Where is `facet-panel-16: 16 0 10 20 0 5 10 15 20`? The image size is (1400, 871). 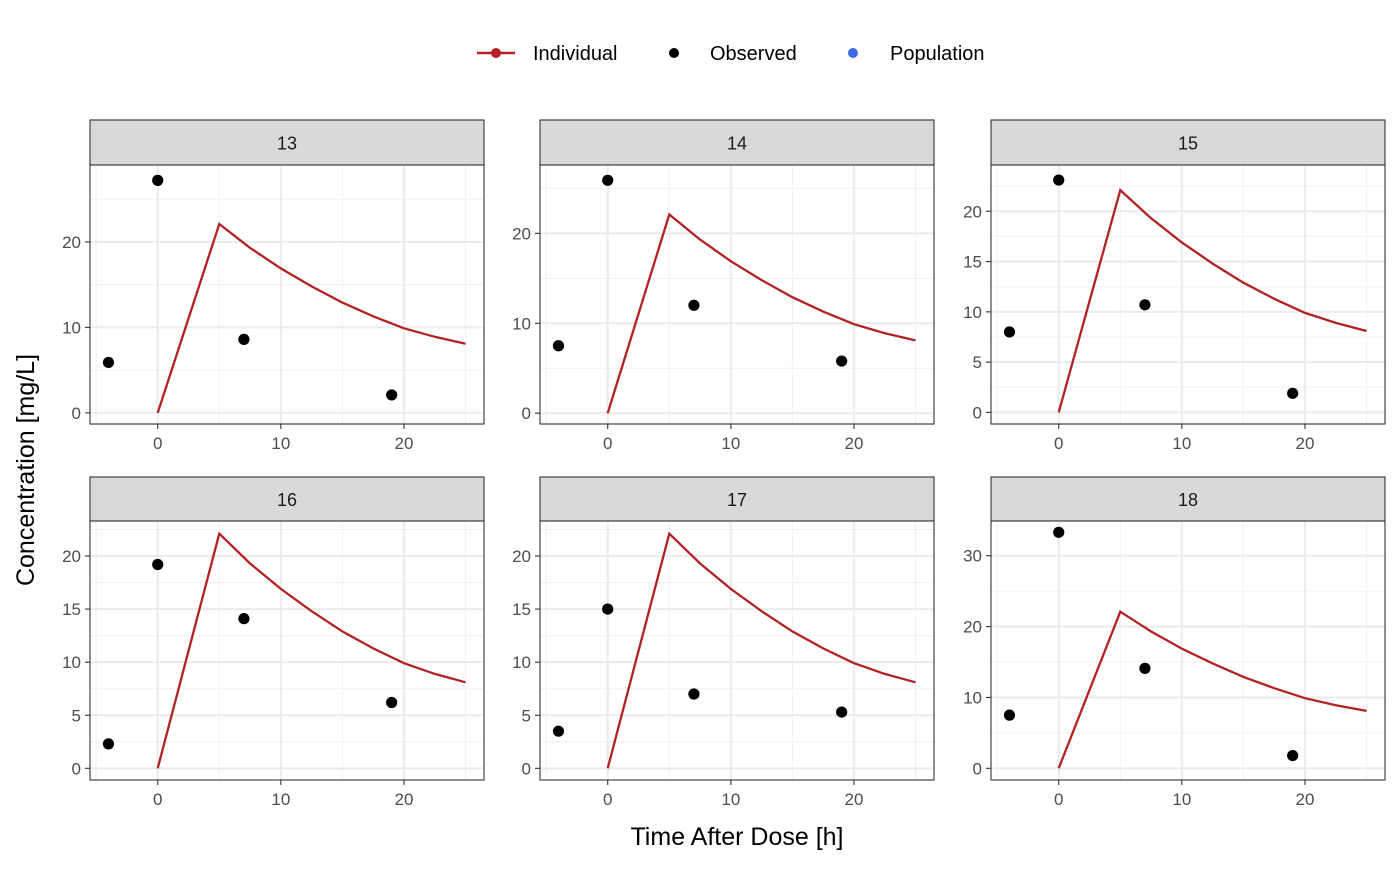 facet-panel-16: 16 0 10 20 0 5 10 15 20 is located at coordinates (273, 642).